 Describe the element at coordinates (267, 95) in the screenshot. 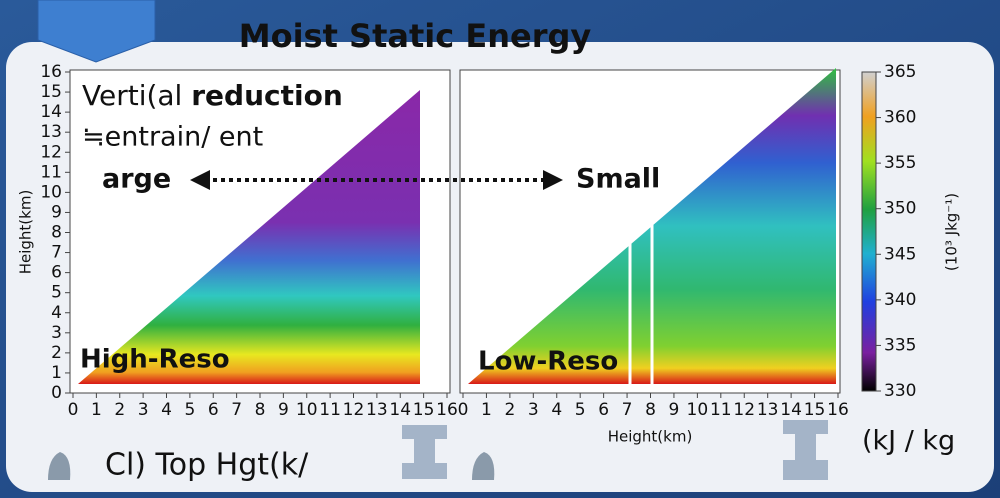

I see `annotation-text: reduction` at that location.